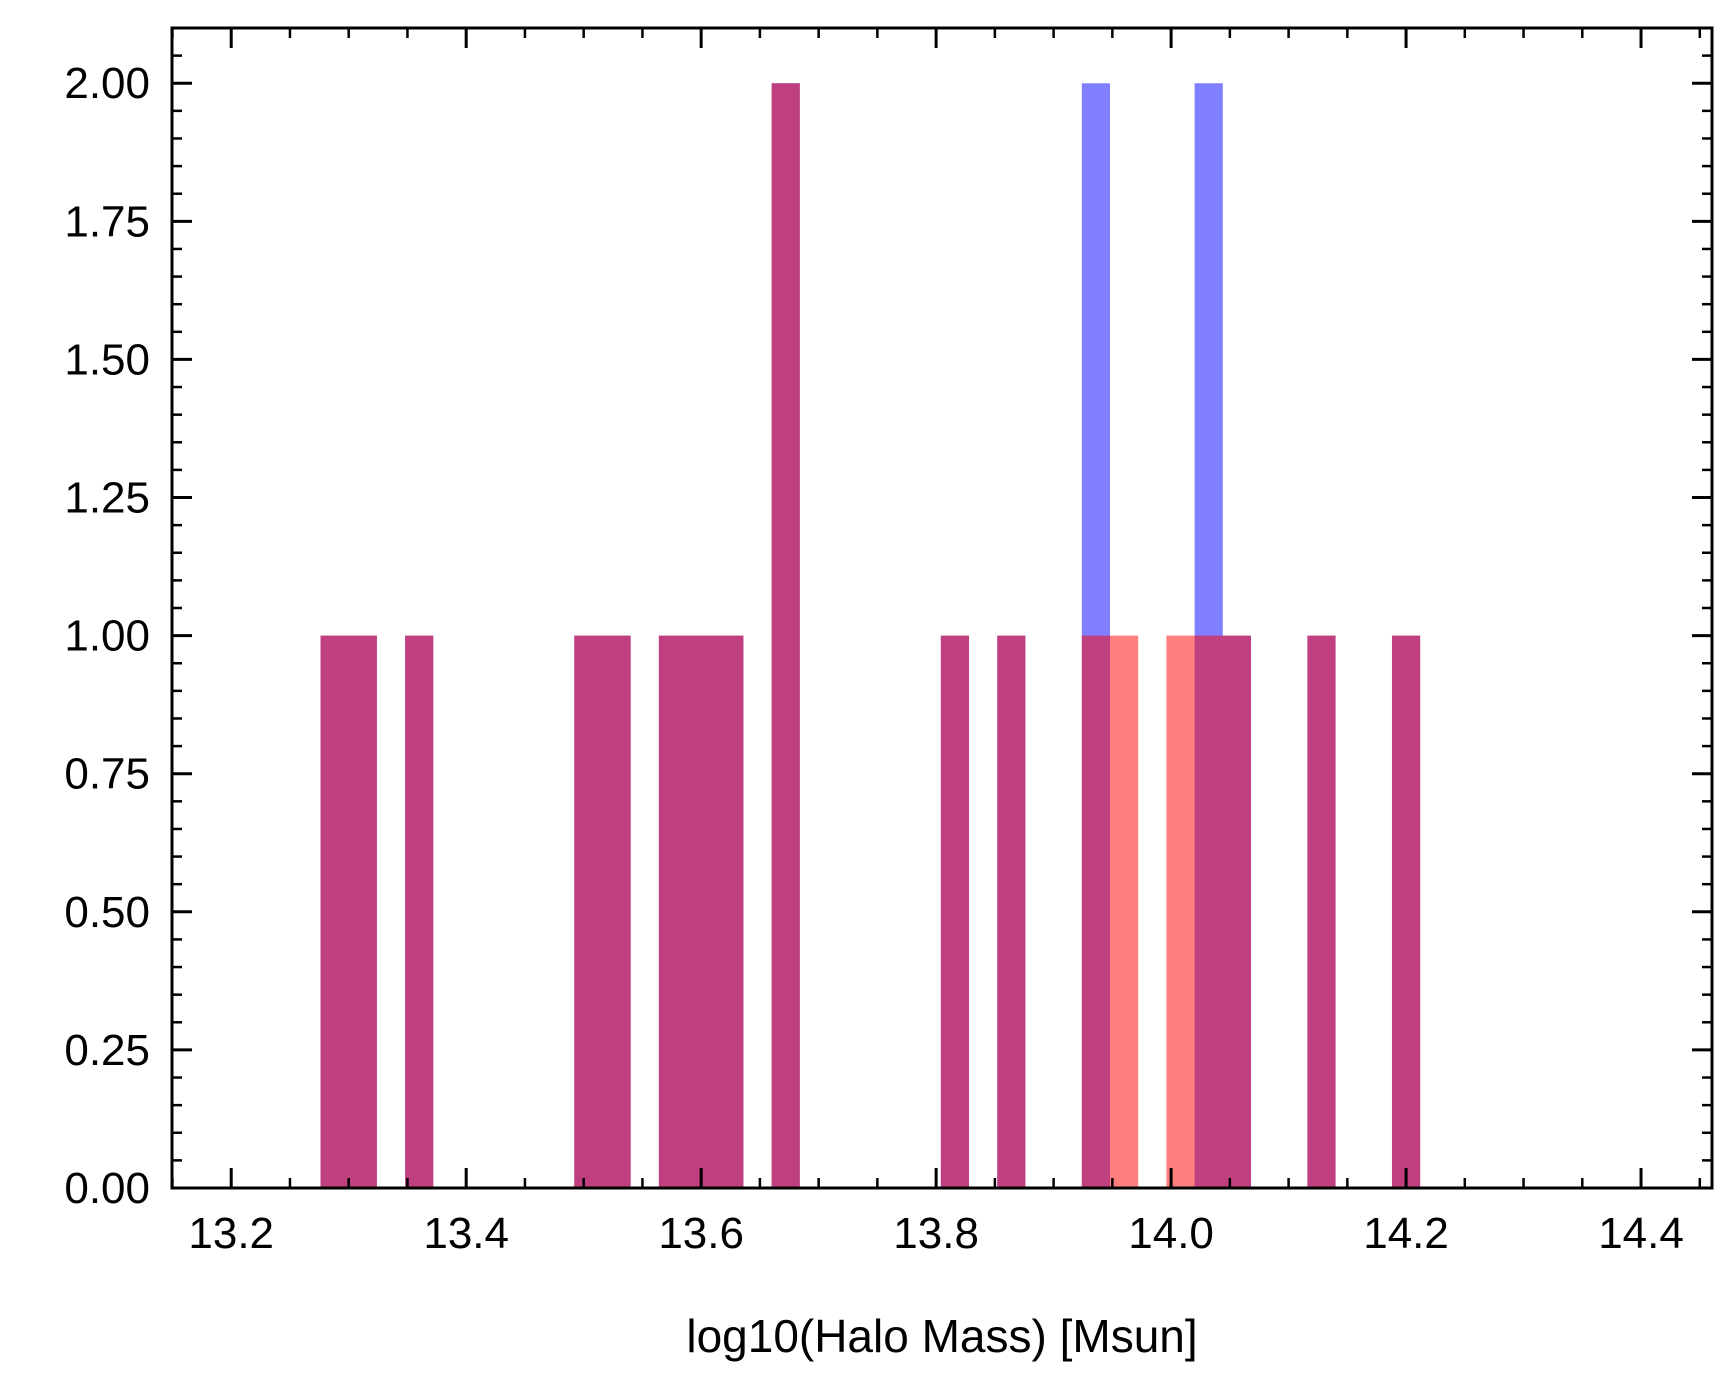 Image resolution: width=1736 pixels, height=1386 pixels. Describe the element at coordinates (1641, 1233) in the screenshot. I see `x-tick-label: 14.4` at that location.